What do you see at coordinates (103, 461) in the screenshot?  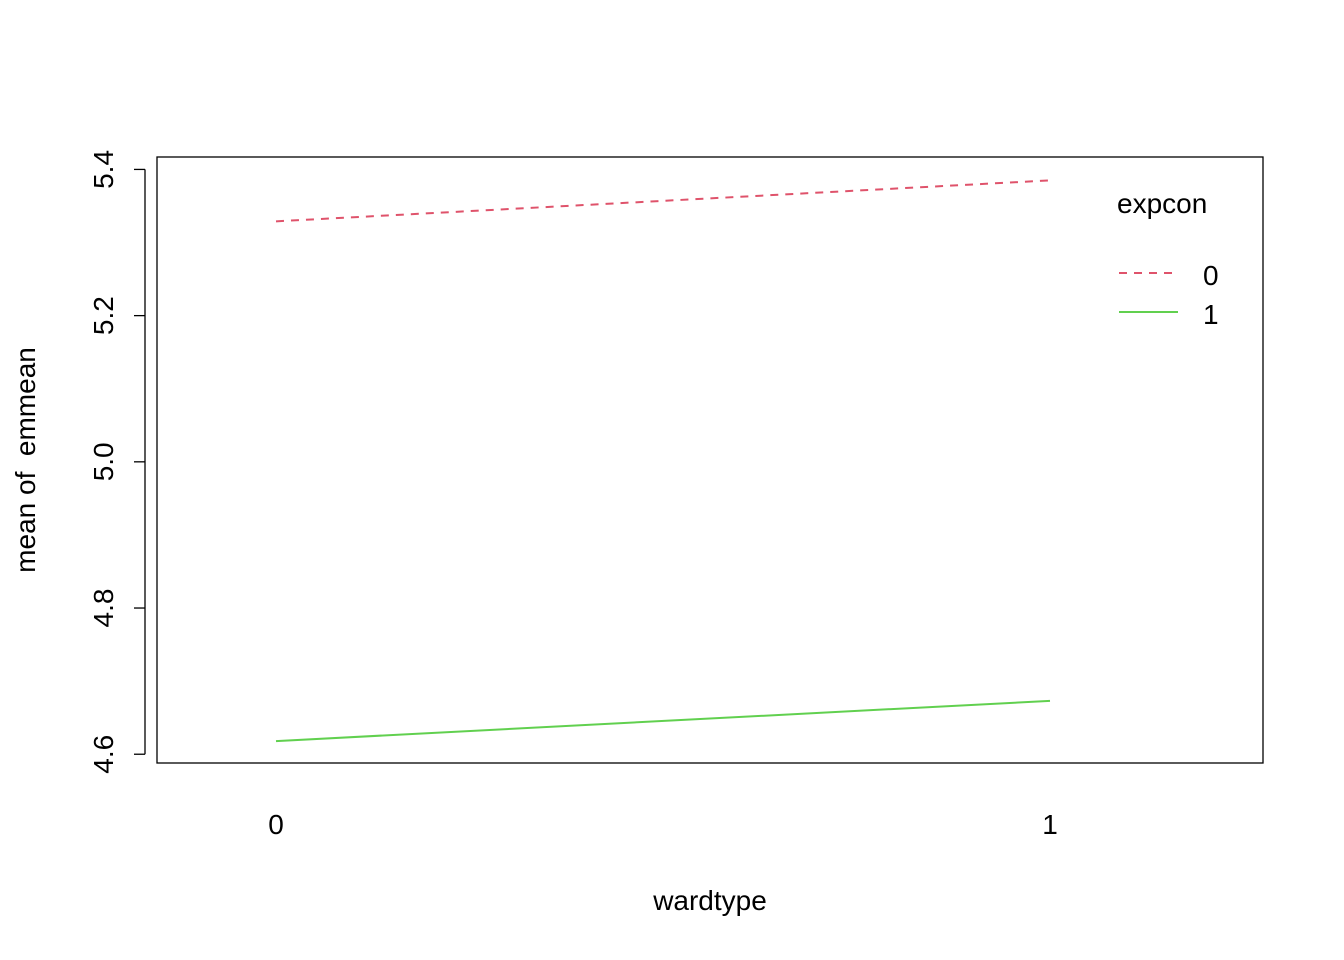 I see `y-tick-label: 5.0` at bounding box center [103, 461].